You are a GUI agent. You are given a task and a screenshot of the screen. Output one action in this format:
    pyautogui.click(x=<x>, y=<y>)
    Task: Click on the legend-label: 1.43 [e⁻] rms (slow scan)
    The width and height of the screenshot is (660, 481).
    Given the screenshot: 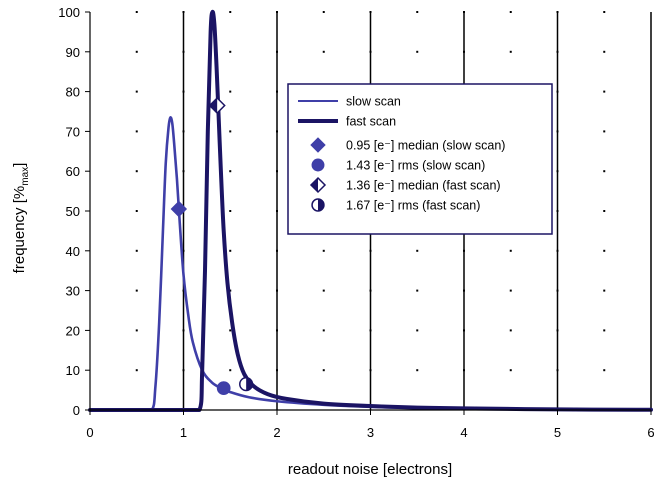 What is the action you would take?
    pyautogui.click(x=415, y=166)
    